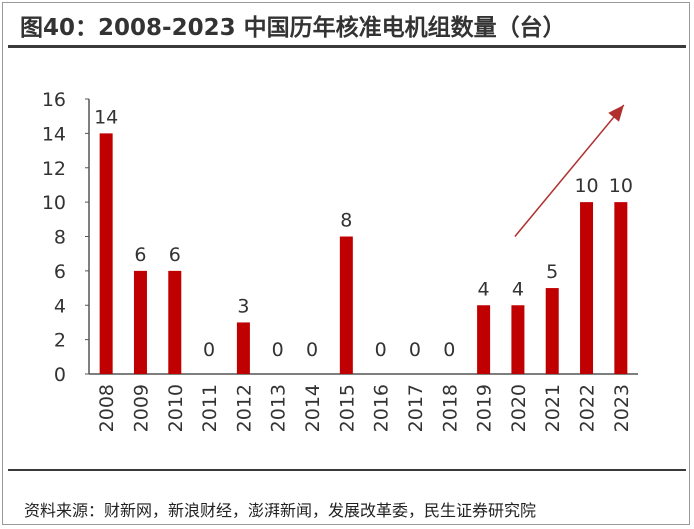 This screenshot has height=529, width=694. Describe the element at coordinates (243, 306) in the screenshot. I see `data-label-2012: 3` at that location.